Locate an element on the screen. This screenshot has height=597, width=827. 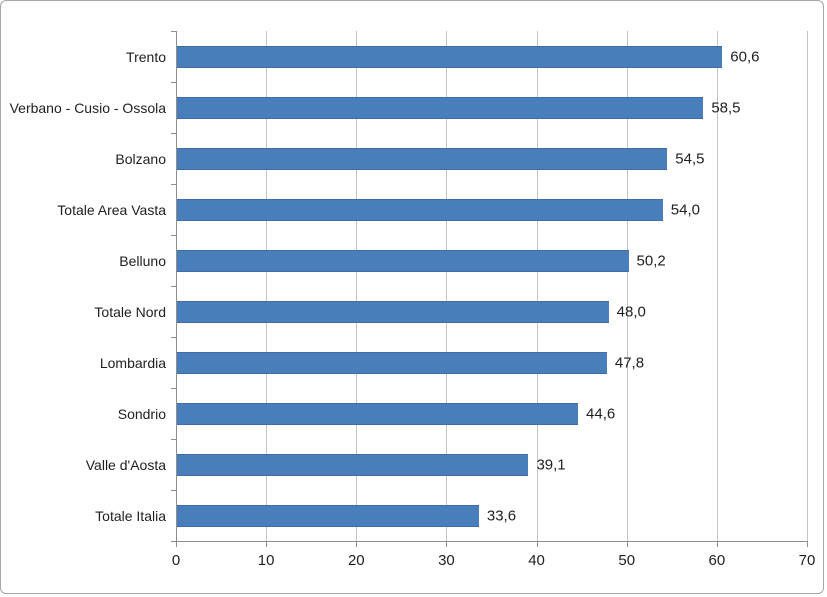
category-label: Verbano - Cusio - Ossola is located at coordinates (87, 107).